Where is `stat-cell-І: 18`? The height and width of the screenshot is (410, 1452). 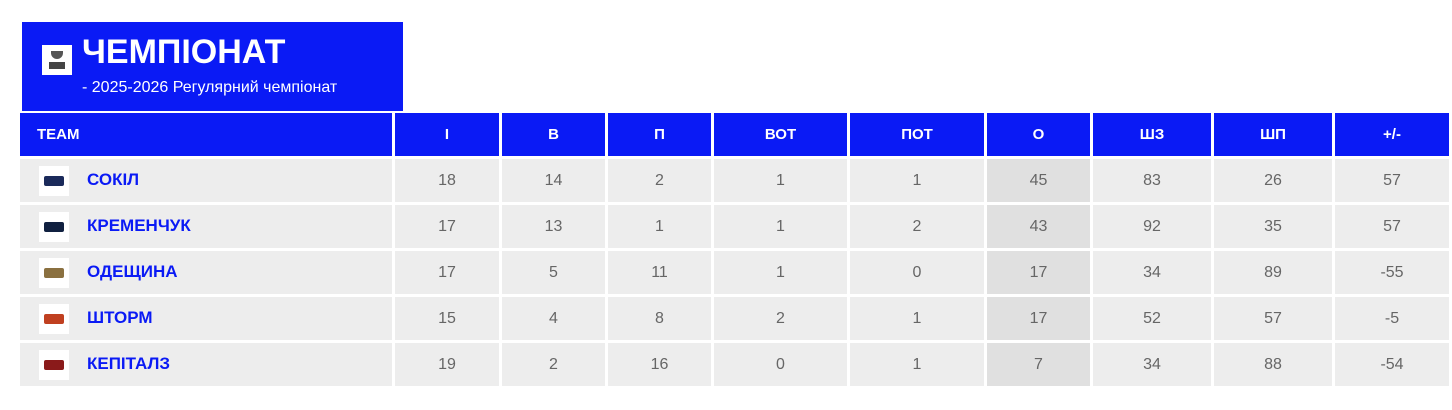
stat-cell-І: 18 is located at coordinates (447, 180).